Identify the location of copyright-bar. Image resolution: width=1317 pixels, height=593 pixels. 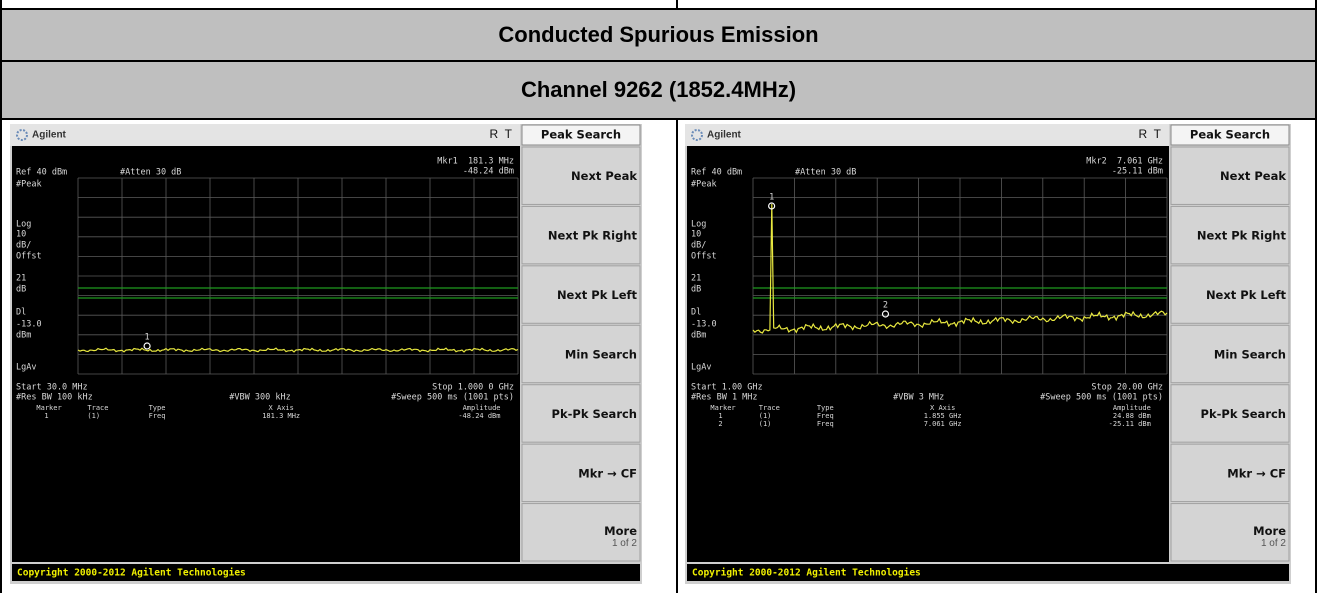
(326, 572).